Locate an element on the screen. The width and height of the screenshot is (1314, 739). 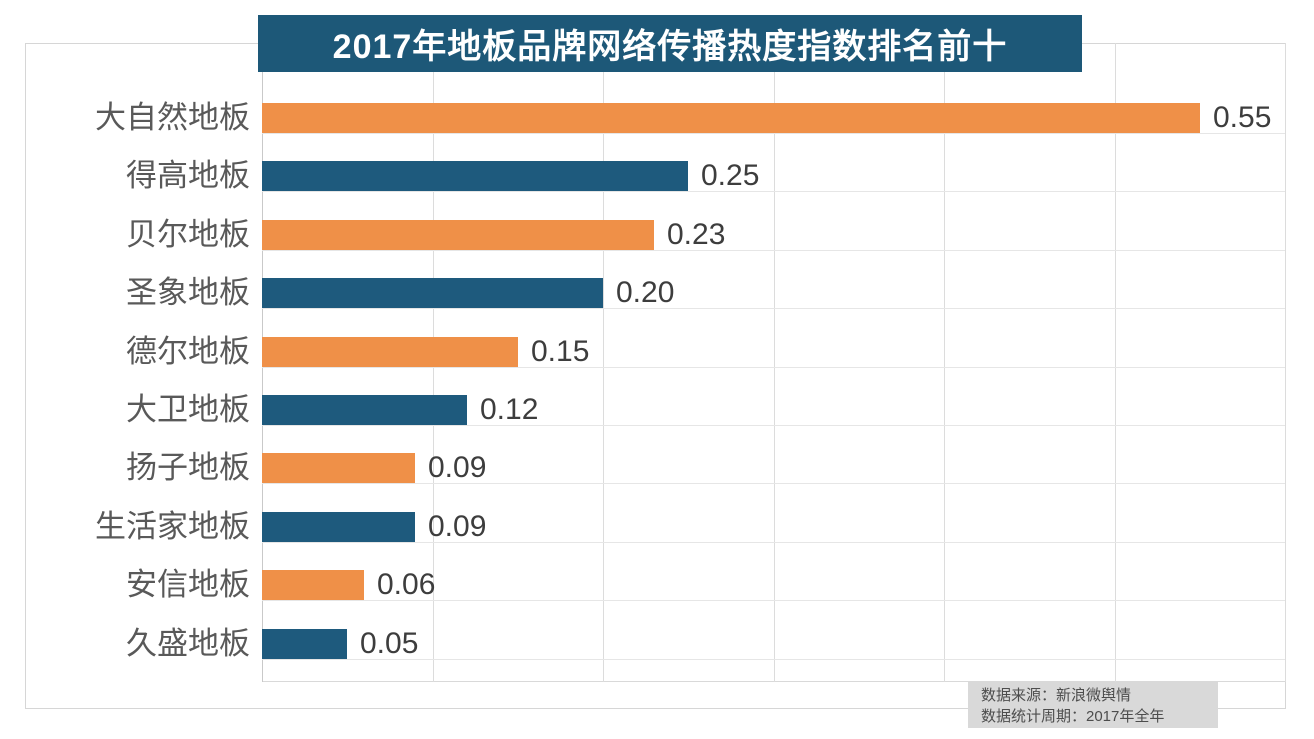
category-label: 生活家地板 is located at coordinates (172, 526).